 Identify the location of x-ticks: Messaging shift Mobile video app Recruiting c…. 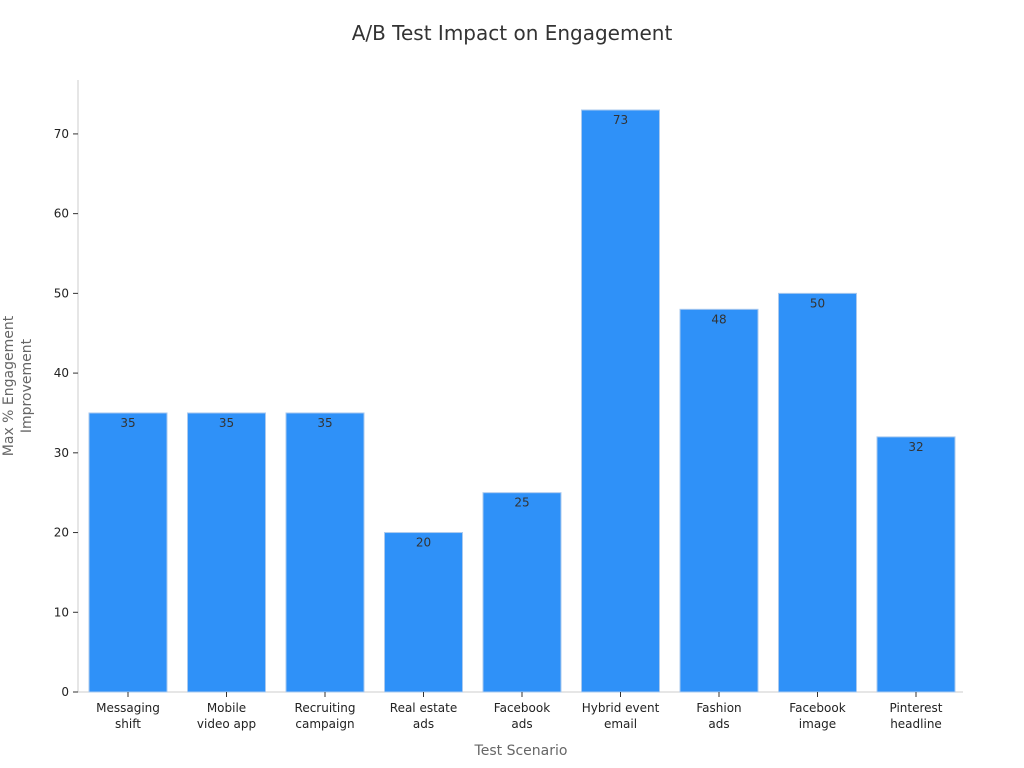
(519, 711).